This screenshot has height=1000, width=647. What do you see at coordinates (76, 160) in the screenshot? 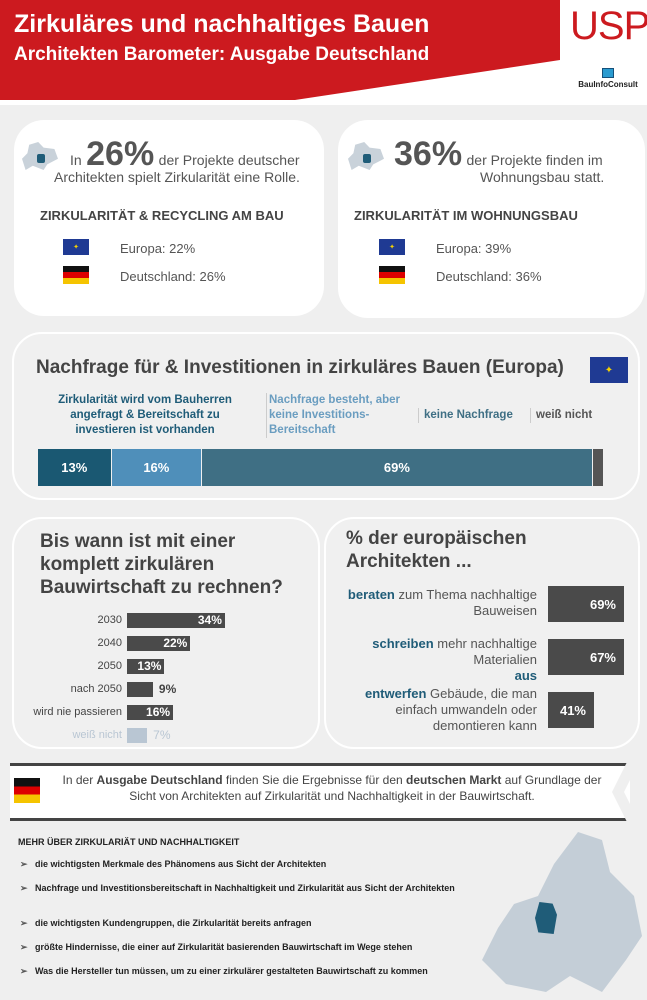
I see `stat-prefix: In` at bounding box center [76, 160].